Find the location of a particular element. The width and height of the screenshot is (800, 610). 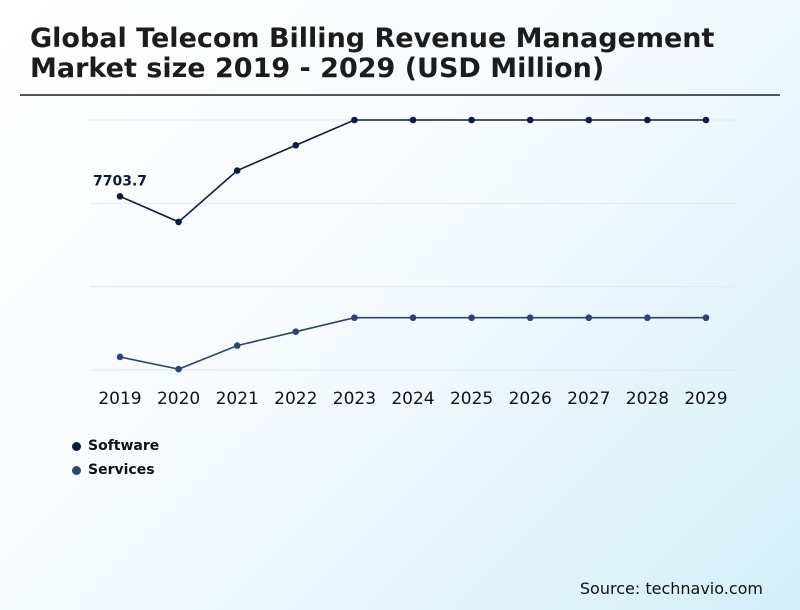

x-tick-label: 2022 is located at coordinates (295, 399).